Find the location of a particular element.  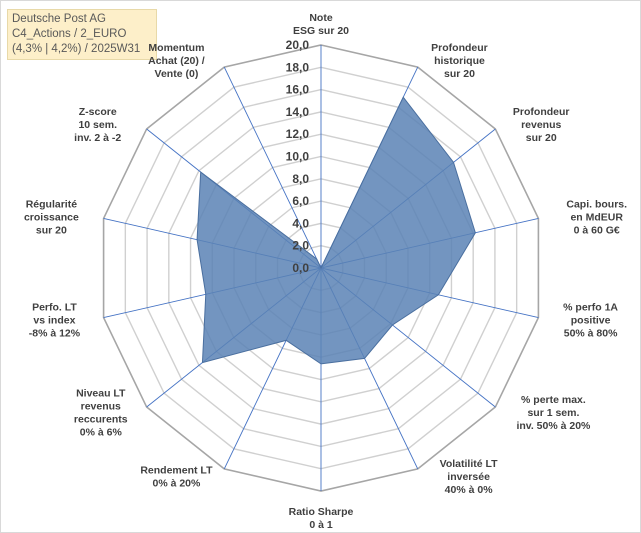

axis-label-5: % perte max. sur 1 sem. inv. 50% à 20% is located at coordinates (553, 413).